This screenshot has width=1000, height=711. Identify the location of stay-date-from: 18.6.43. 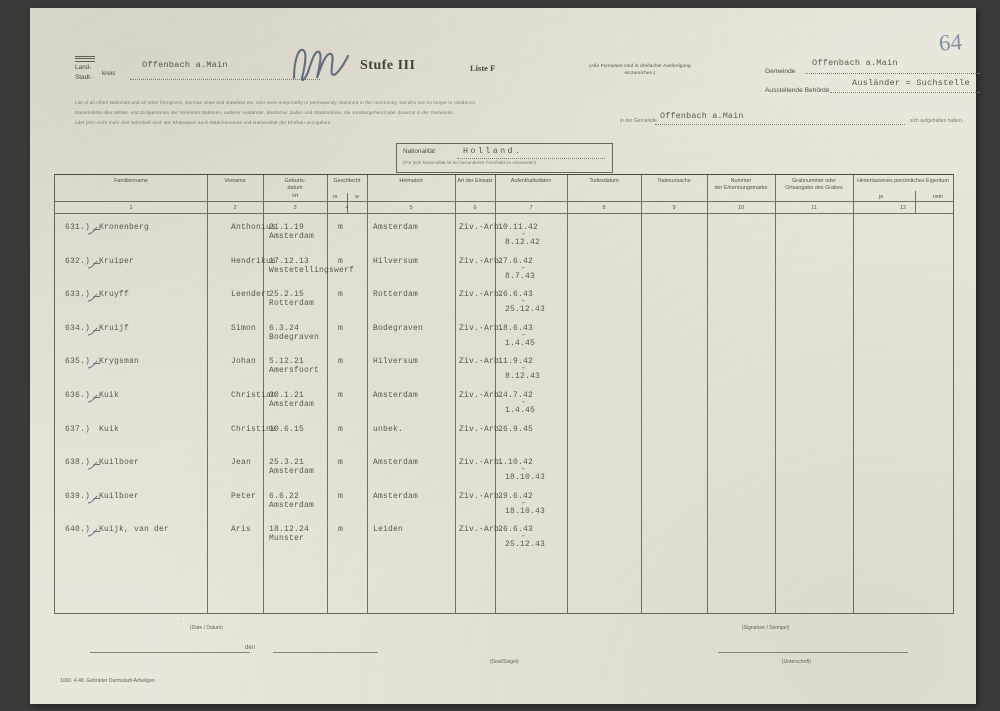
(516, 328).